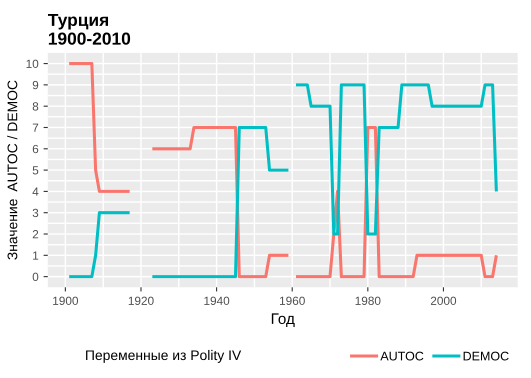 The image size is (531, 378). What do you see at coordinates (402, 356) in the screenshot?
I see `legend-label: AUTOC` at bounding box center [402, 356].